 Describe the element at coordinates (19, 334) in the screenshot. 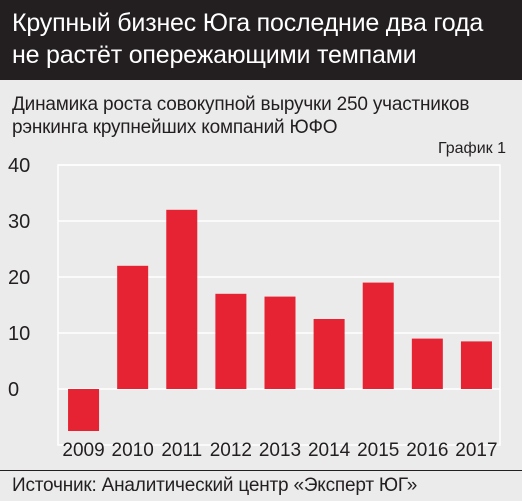

I see `y-tick-label: 10` at that location.